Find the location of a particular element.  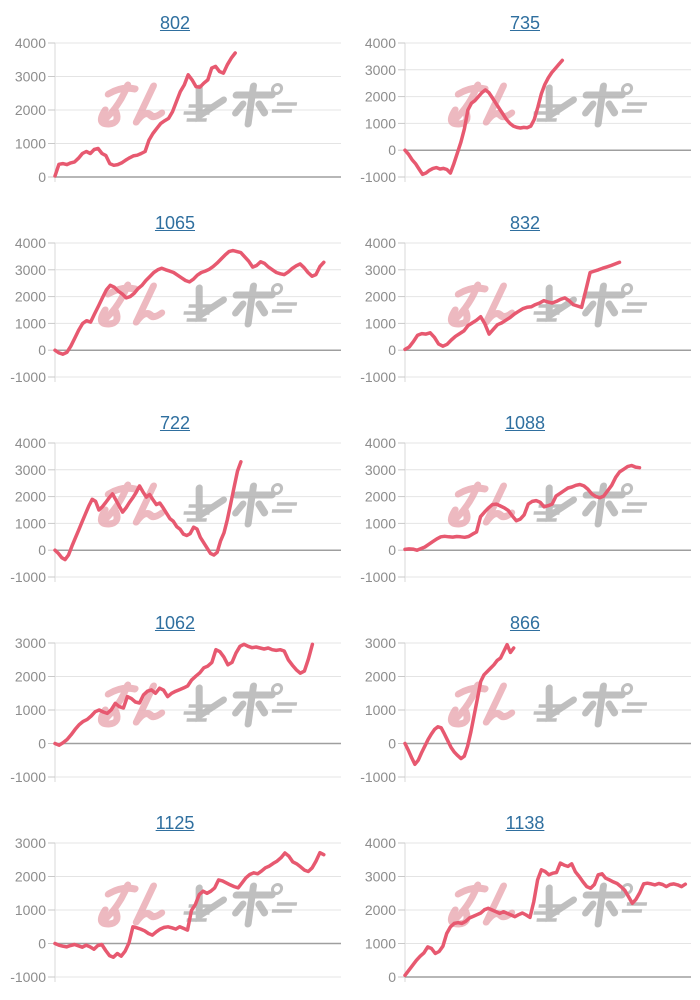

chart-card: 866 3000 2000 1000 0 -1000 is located at coordinates (525, 700).